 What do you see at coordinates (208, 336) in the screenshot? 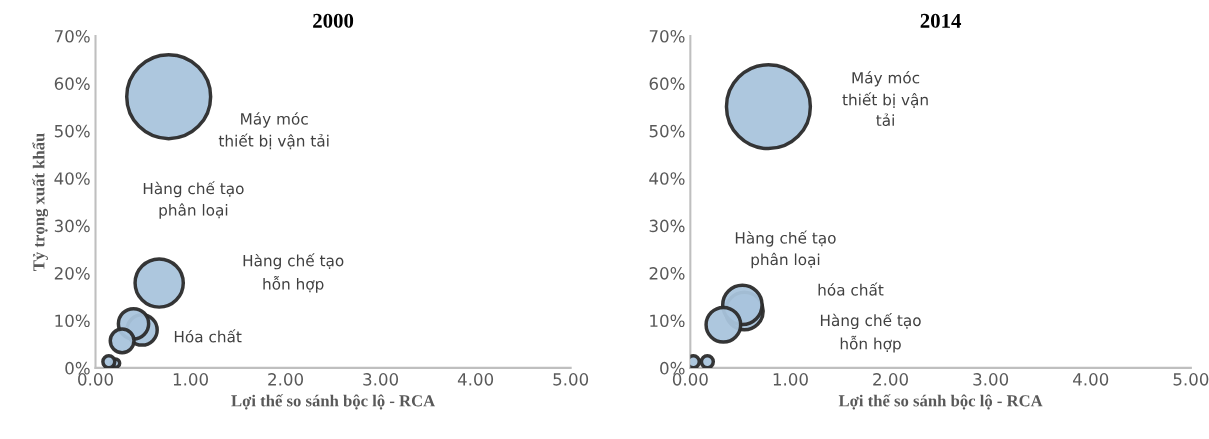
I see `annotation: Hóa chất` at bounding box center [208, 336].